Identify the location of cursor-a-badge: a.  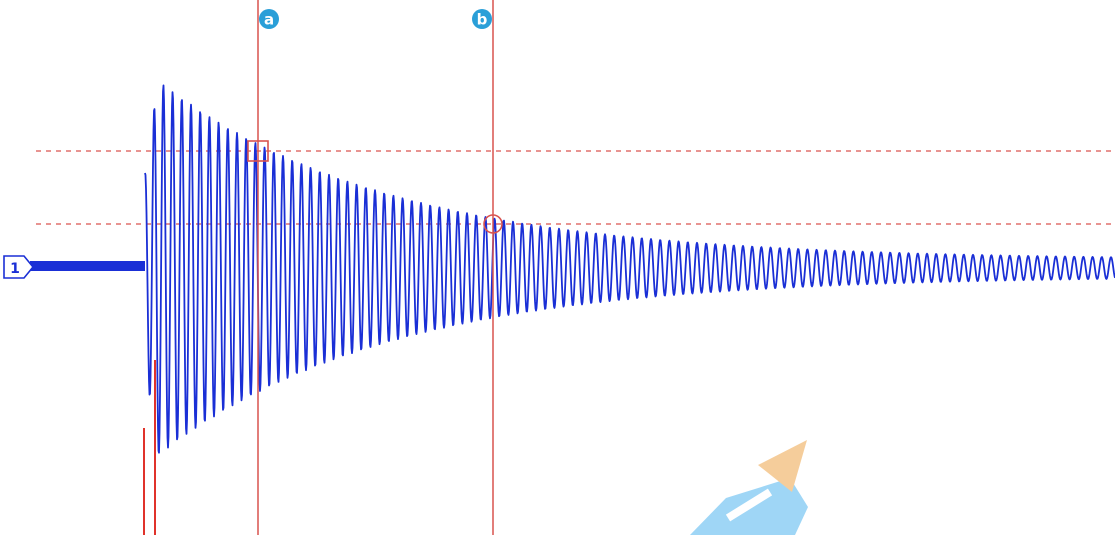
(269, 19).